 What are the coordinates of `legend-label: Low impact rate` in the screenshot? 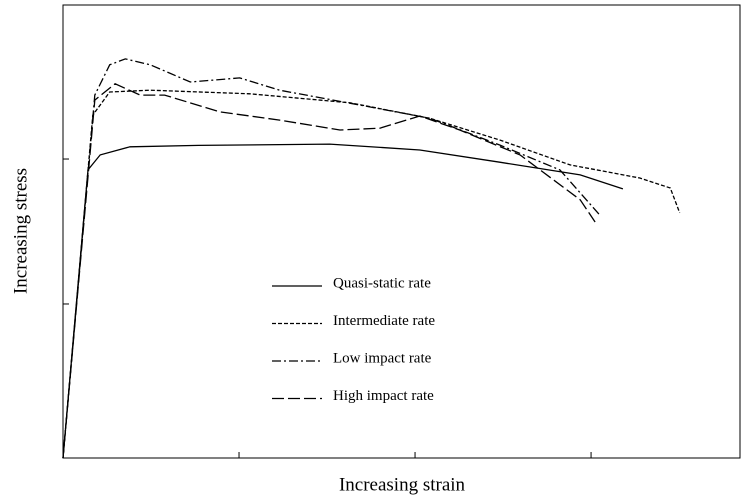 It's located at (382, 358).